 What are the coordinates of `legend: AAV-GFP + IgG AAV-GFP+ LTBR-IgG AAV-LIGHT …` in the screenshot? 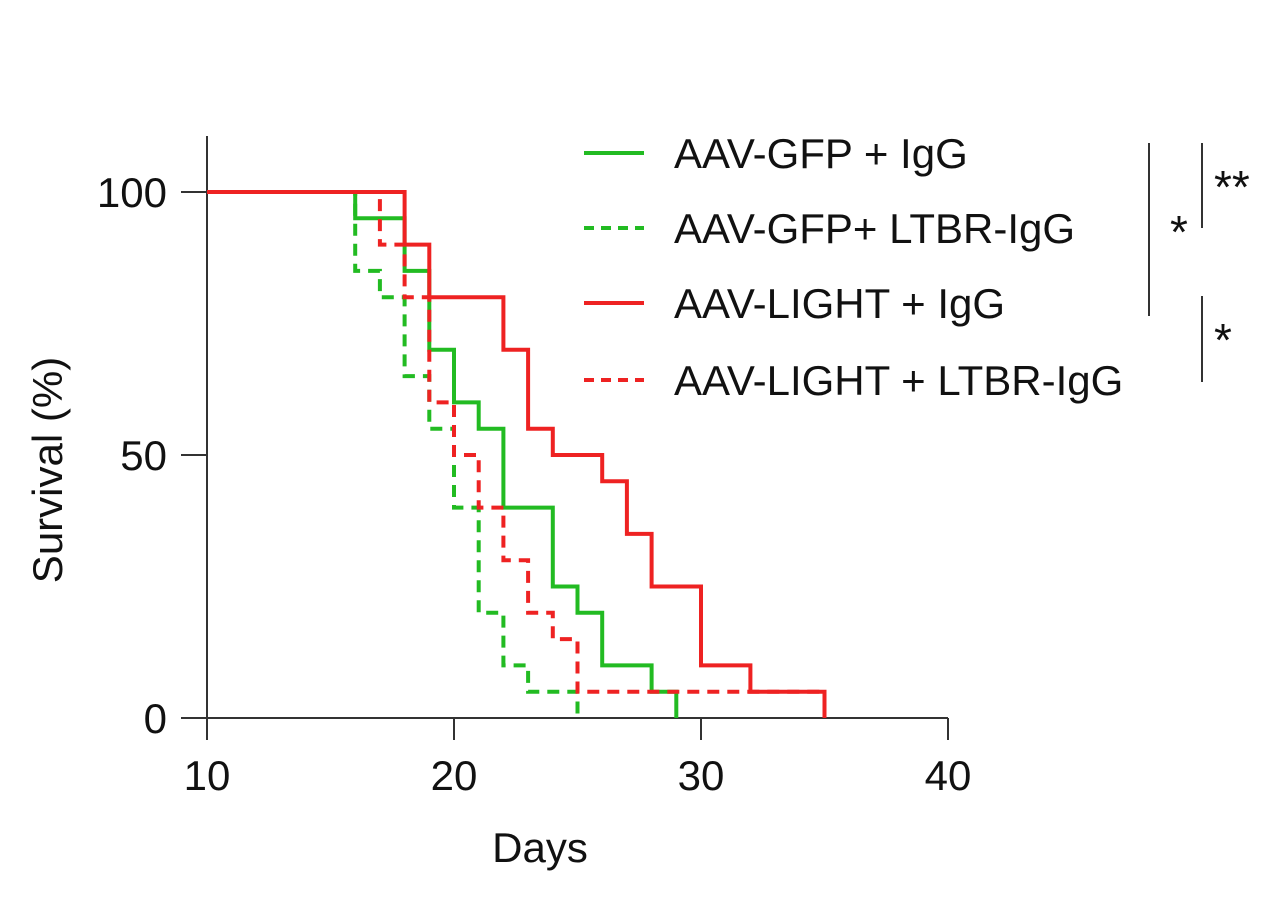 It's located at (853, 267).